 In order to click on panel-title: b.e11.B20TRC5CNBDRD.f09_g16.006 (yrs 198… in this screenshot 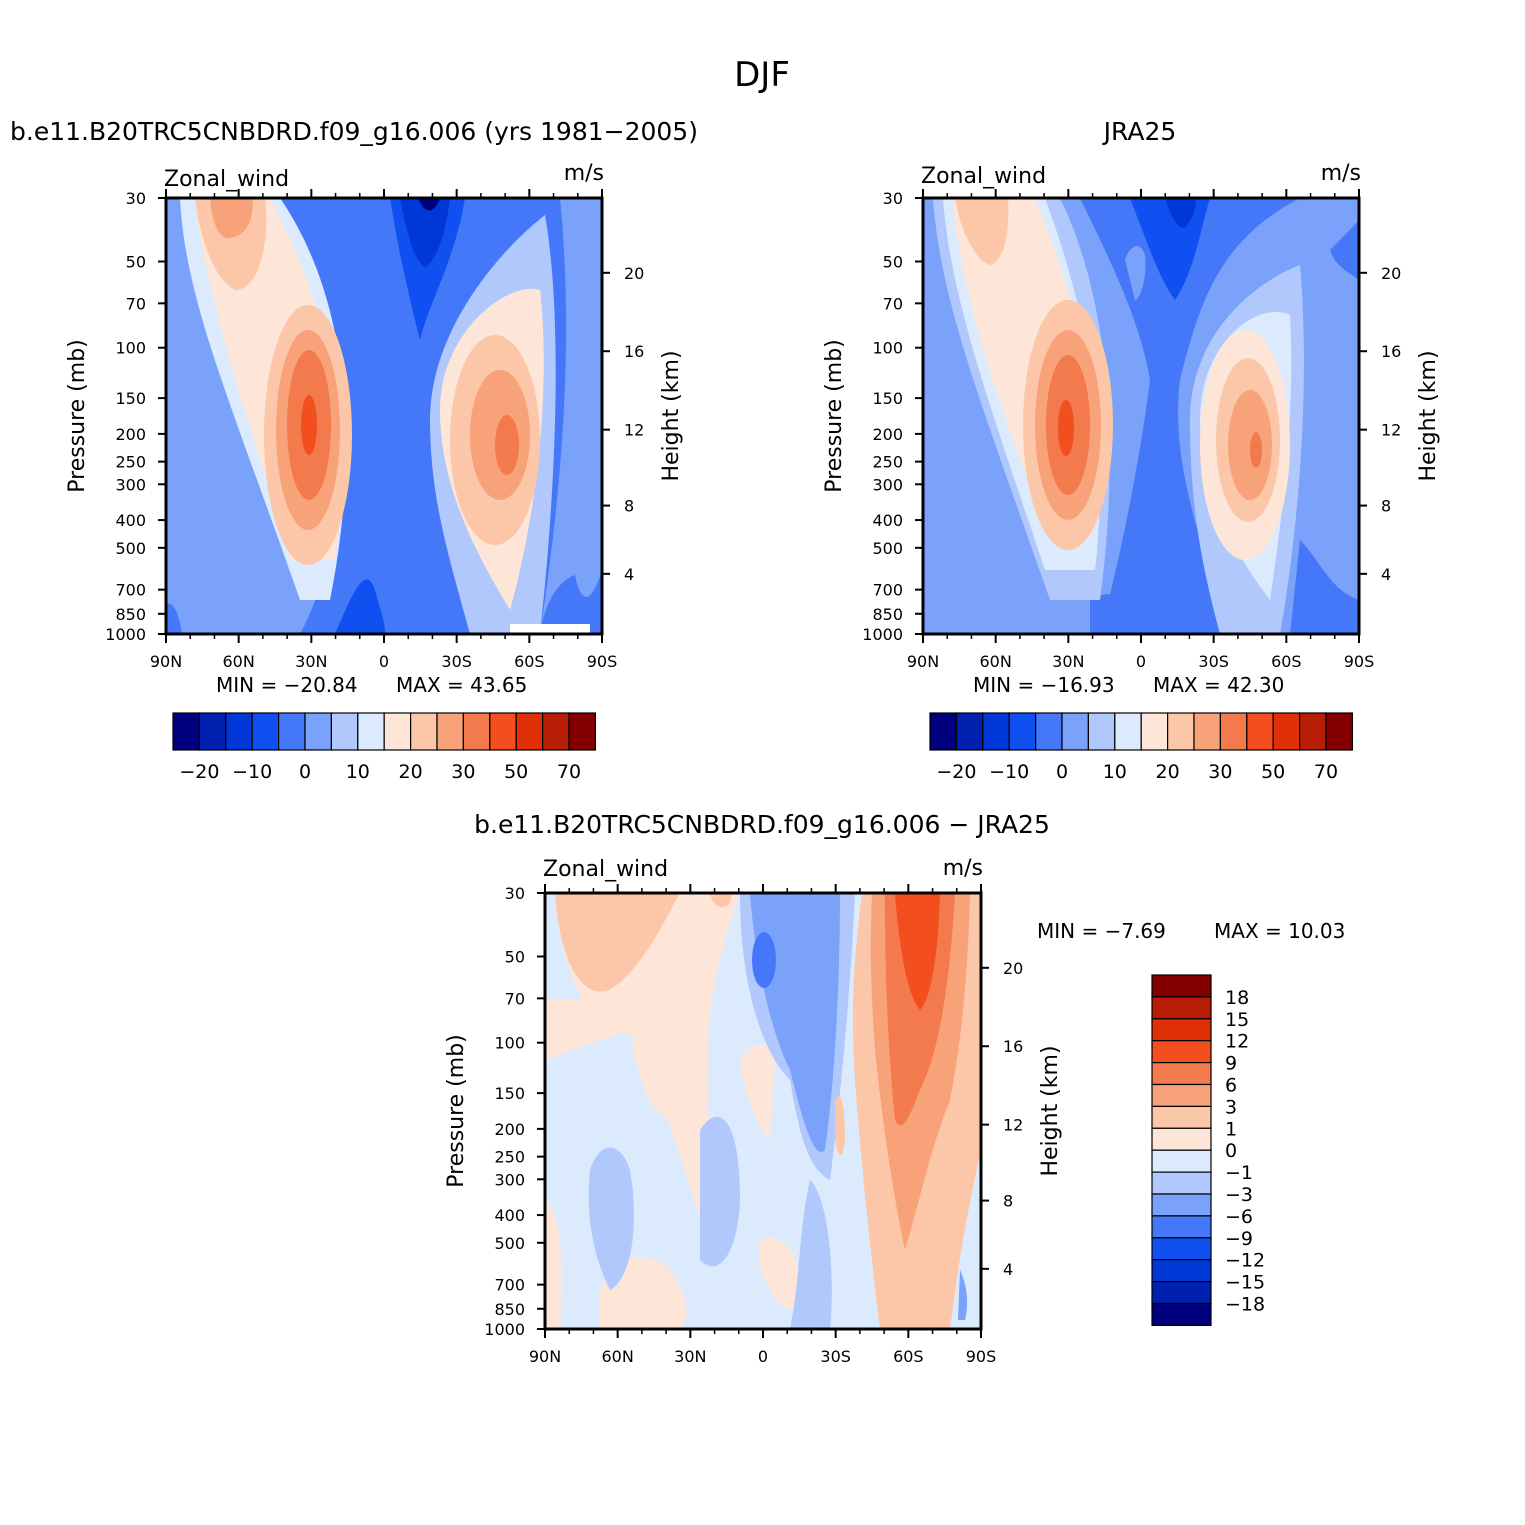, I will do `click(354, 131)`.